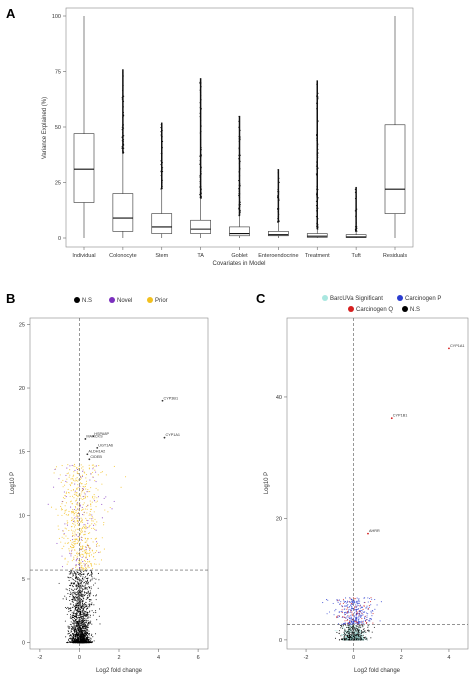  I want to click on panel-a-y-tick-label: 75, so click(58, 73).